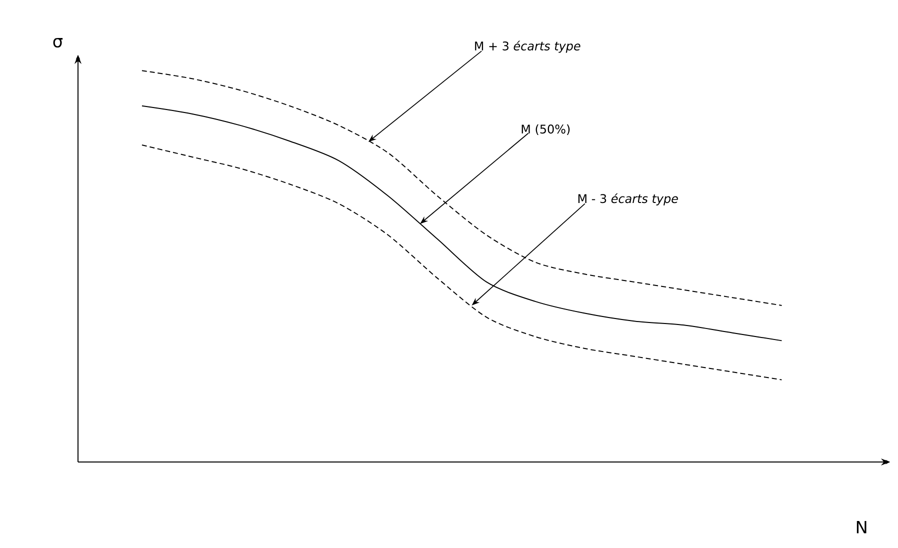  I want to click on y-axis-title: σ, so click(58, 43).